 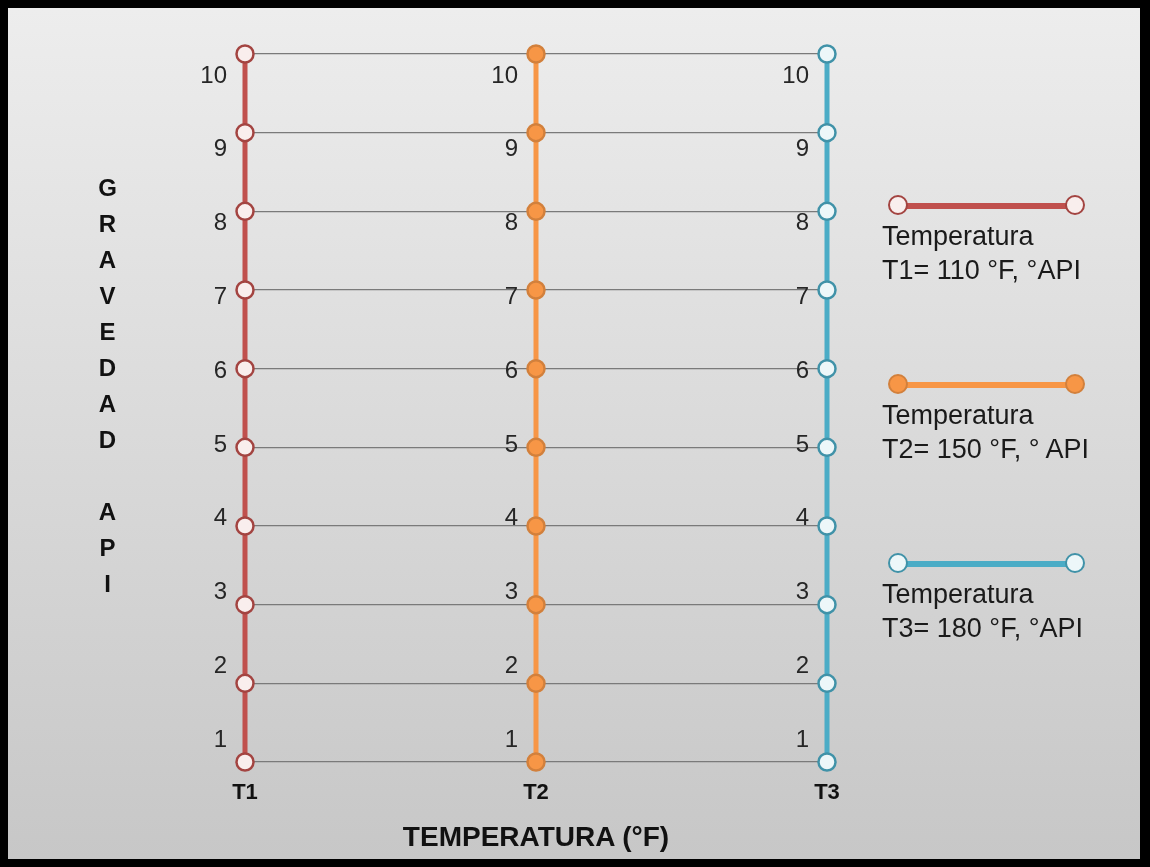 I want to click on x-tick-label: T2, so click(x=536, y=792).